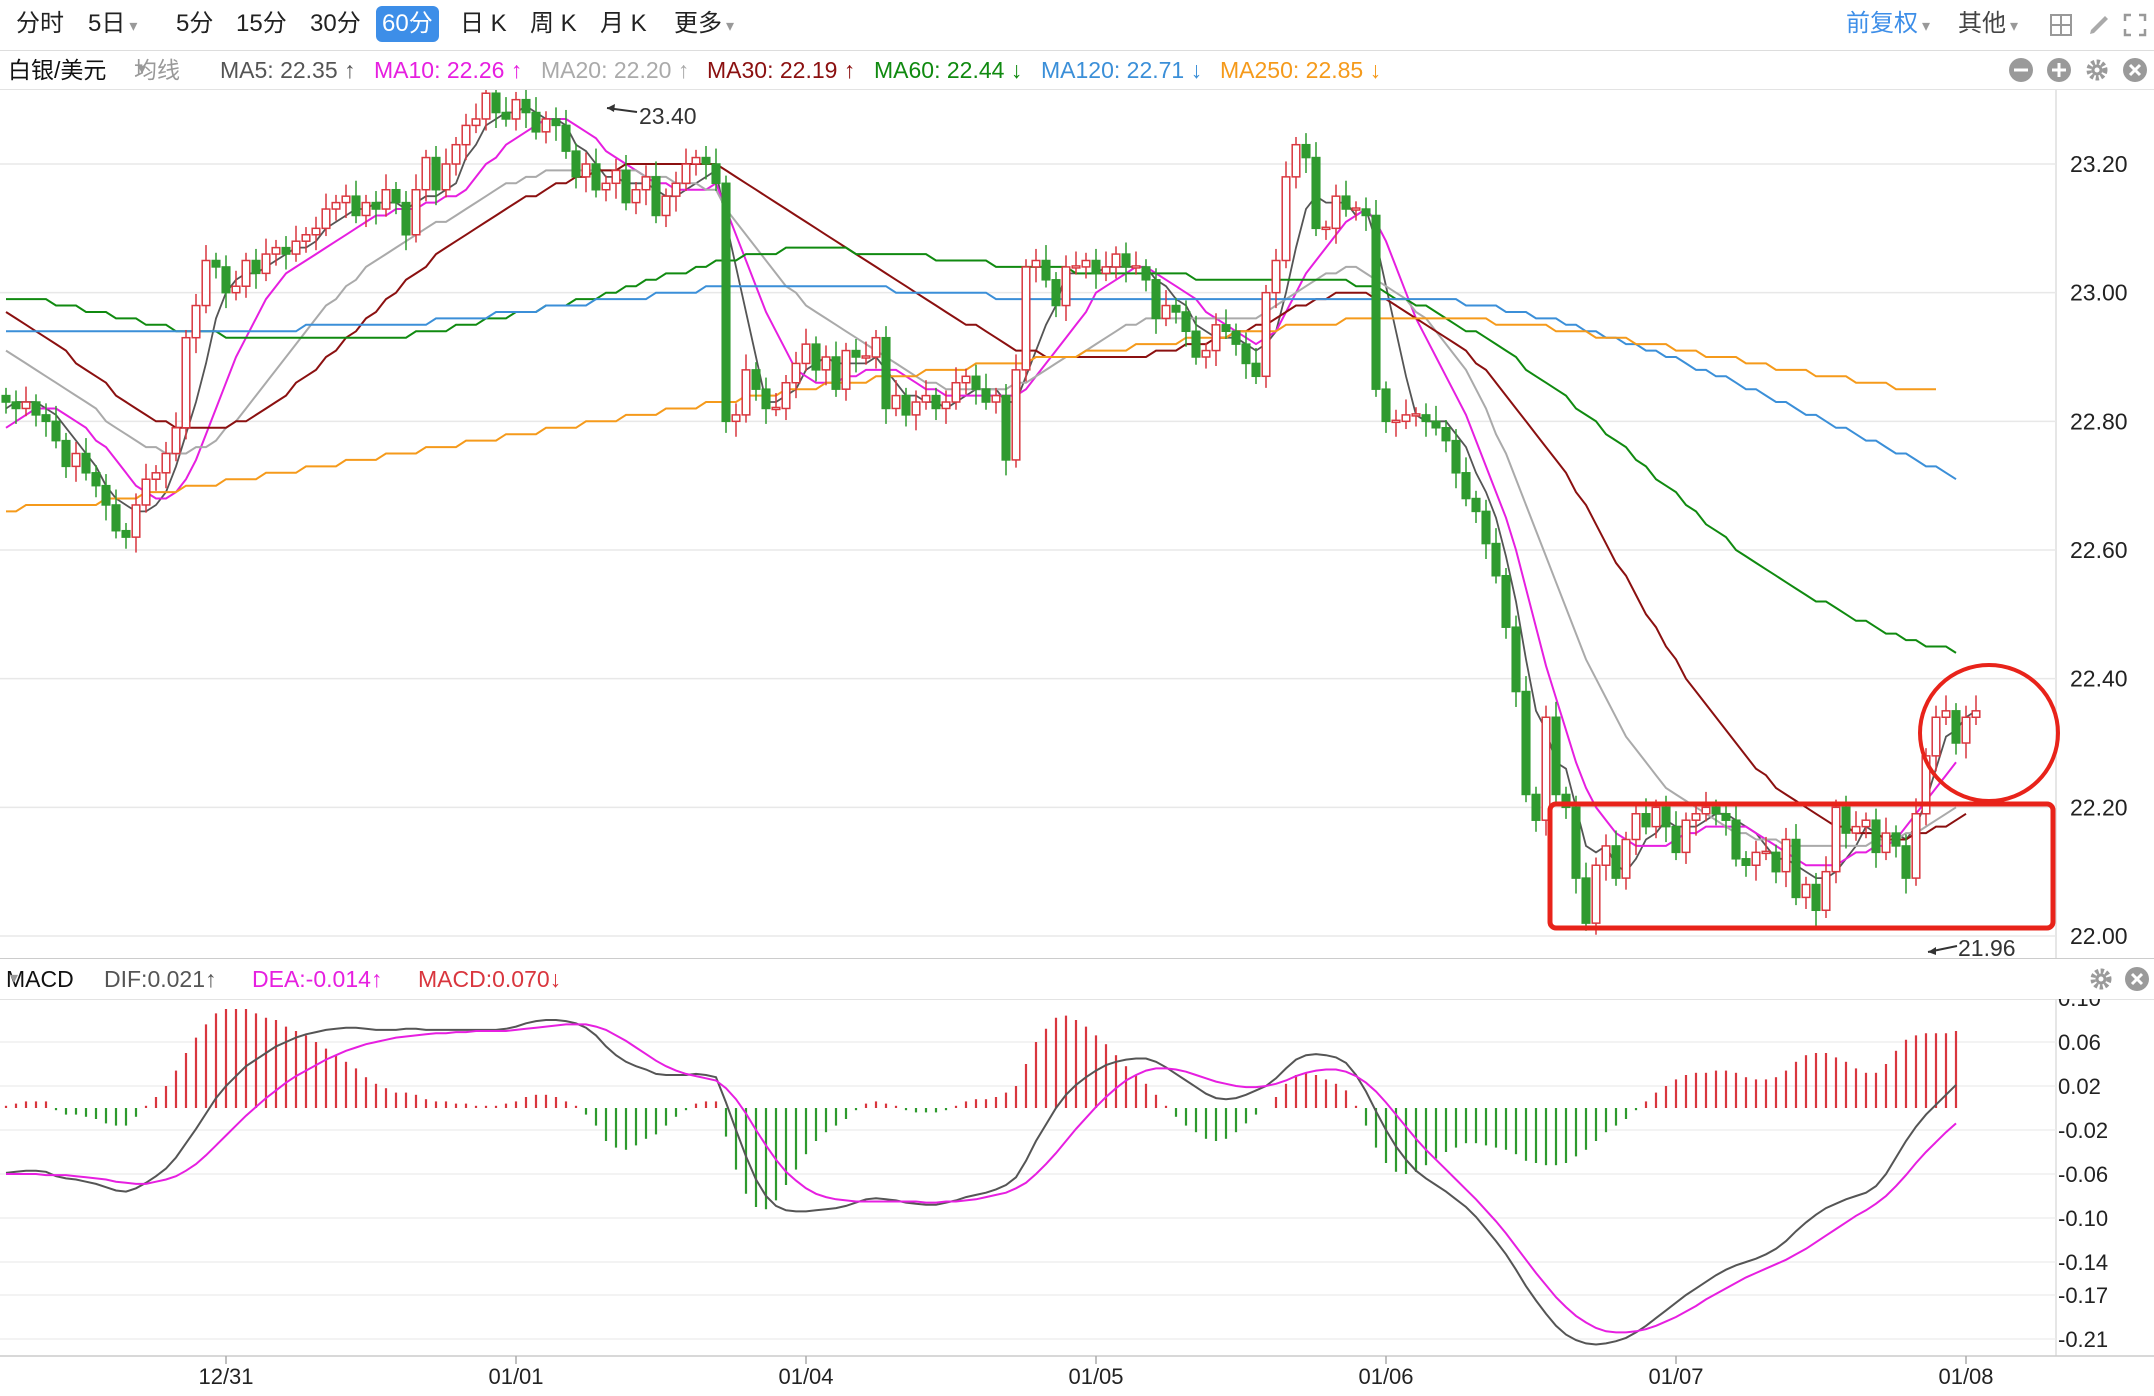 The width and height of the screenshot is (2154, 1396). I want to click on tab-day-k: 日 K, so click(483, 23).